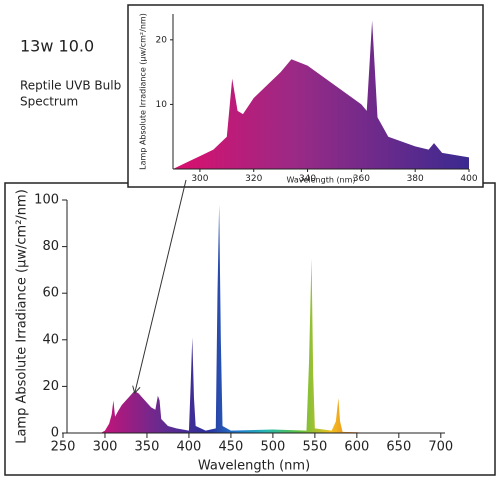 This screenshot has width=500, height=504. Describe the element at coordinates (230, 447) in the screenshot. I see `x-tick-label: 450` at that location.